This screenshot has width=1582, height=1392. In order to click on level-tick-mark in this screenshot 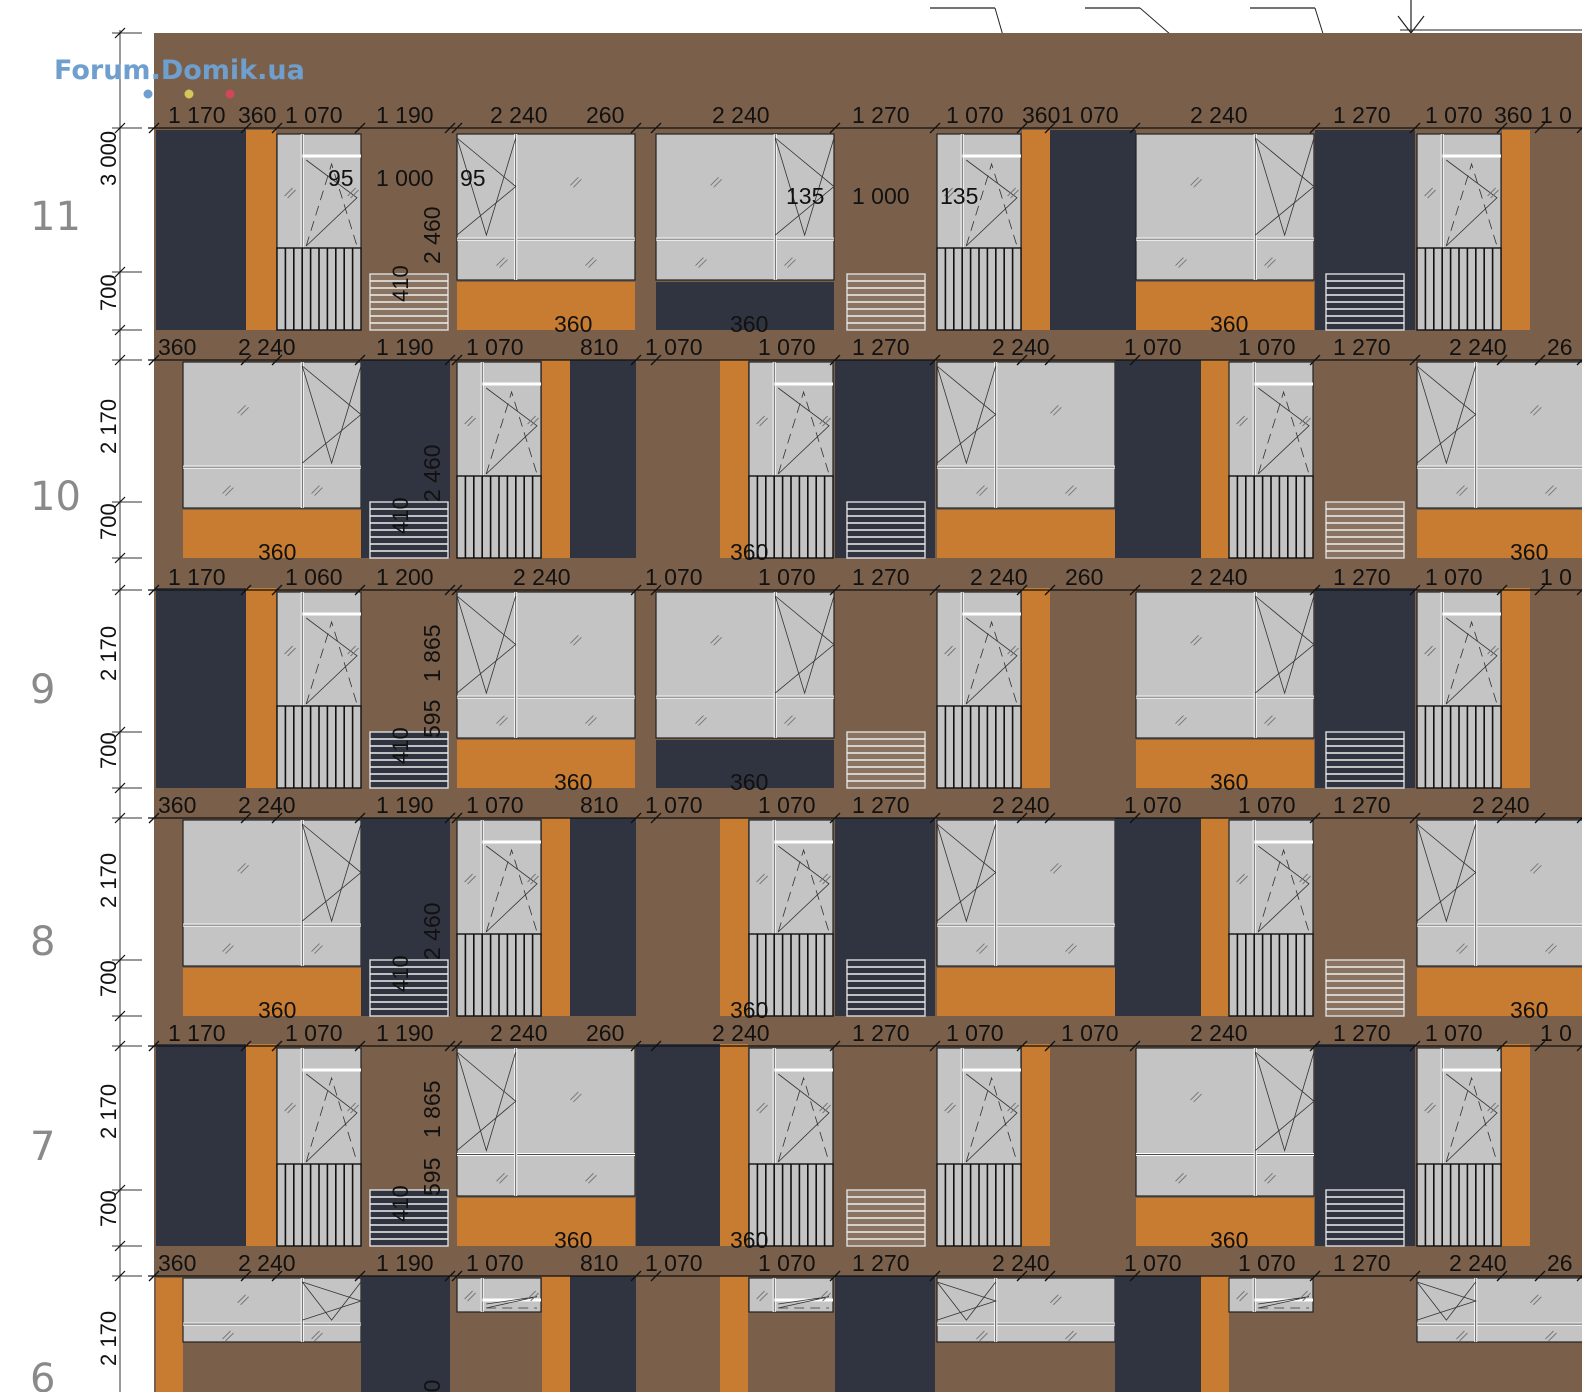, I will do `click(120, 558)`.